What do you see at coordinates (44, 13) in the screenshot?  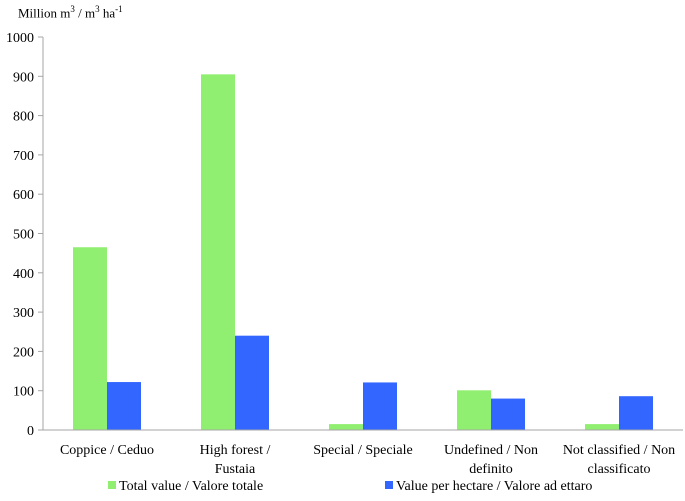 I see `unit-prefix: Million m` at bounding box center [44, 13].